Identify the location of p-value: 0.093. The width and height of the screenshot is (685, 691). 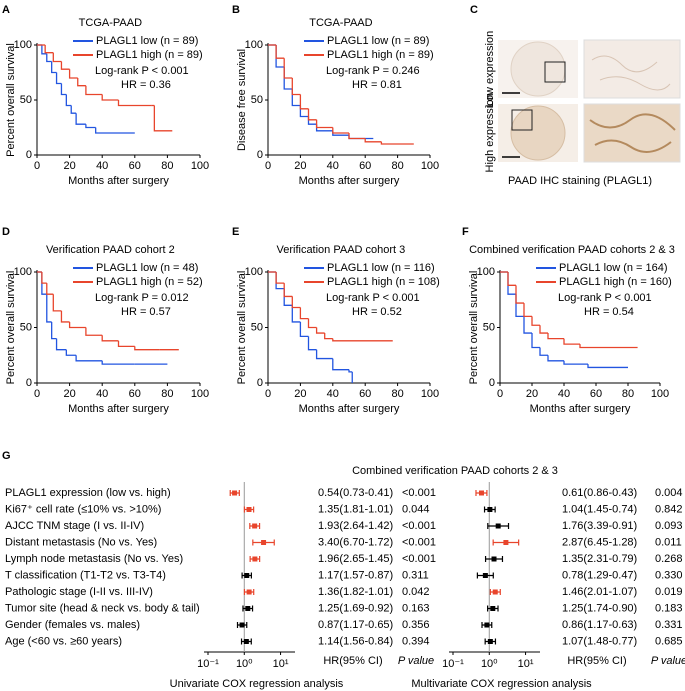
(669, 526).